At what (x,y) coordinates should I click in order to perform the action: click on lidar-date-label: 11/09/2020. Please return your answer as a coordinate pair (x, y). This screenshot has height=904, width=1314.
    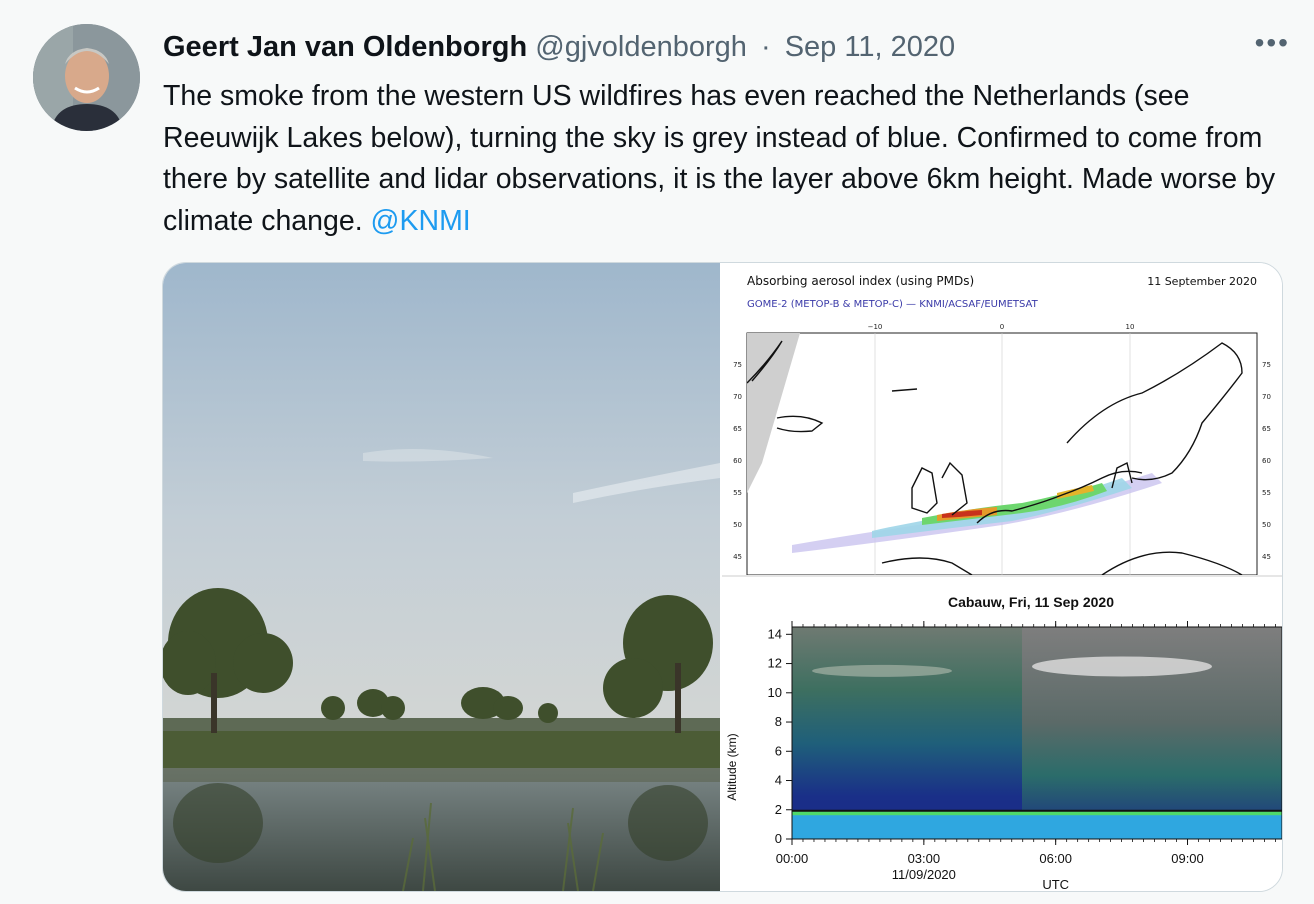
    Looking at the image, I should click on (924, 874).